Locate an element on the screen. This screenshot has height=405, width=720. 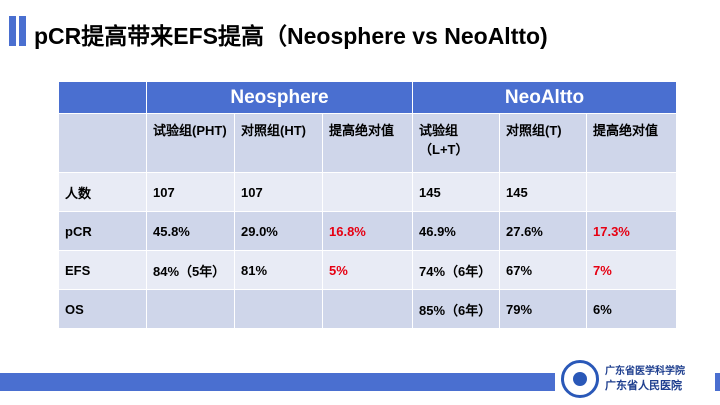
table-cell: 67% is located at coordinates (543, 270).